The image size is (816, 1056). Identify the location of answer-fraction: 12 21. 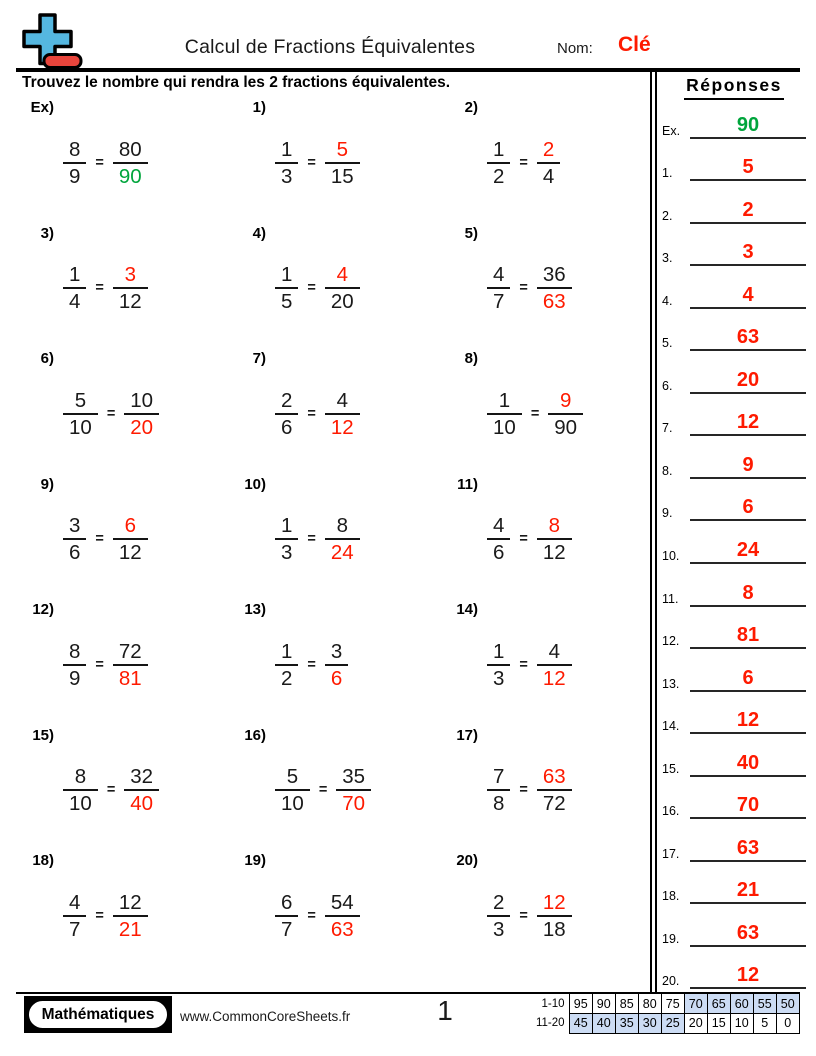
(130, 916).